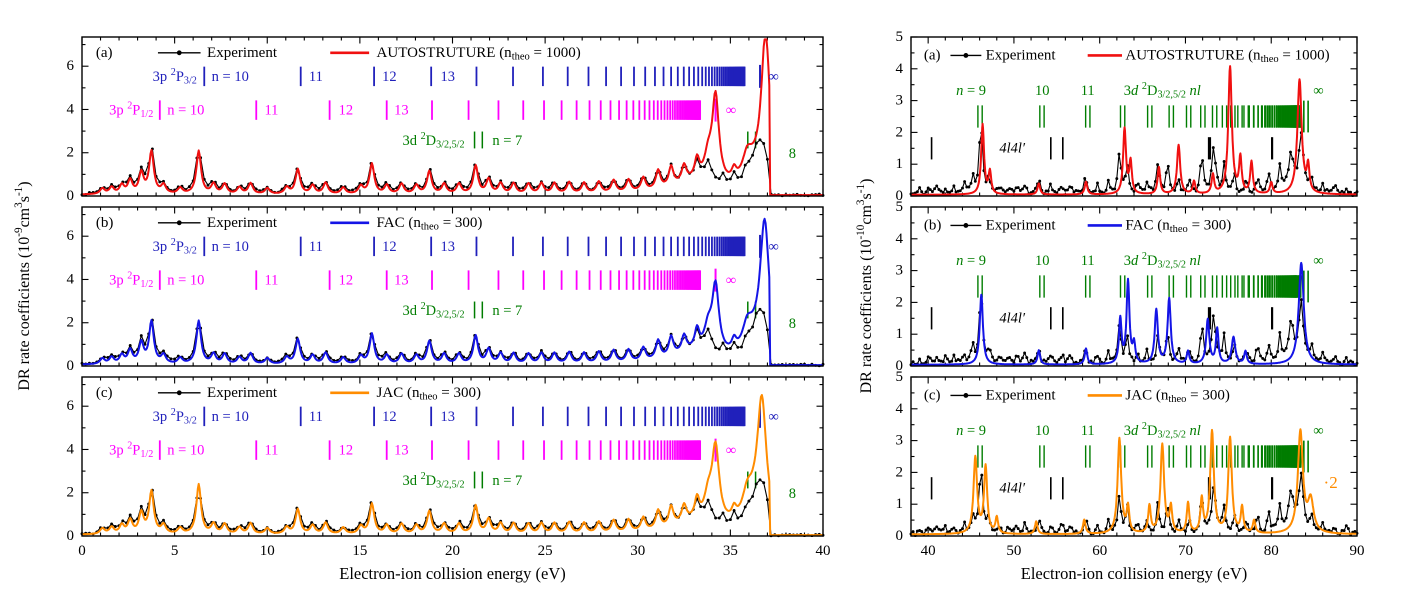 This screenshot has width=1411, height=598. What do you see at coordinates (1134, 482) in the screenshot?
I see `theory-curve-jac` at bounding box center [1134, 482].